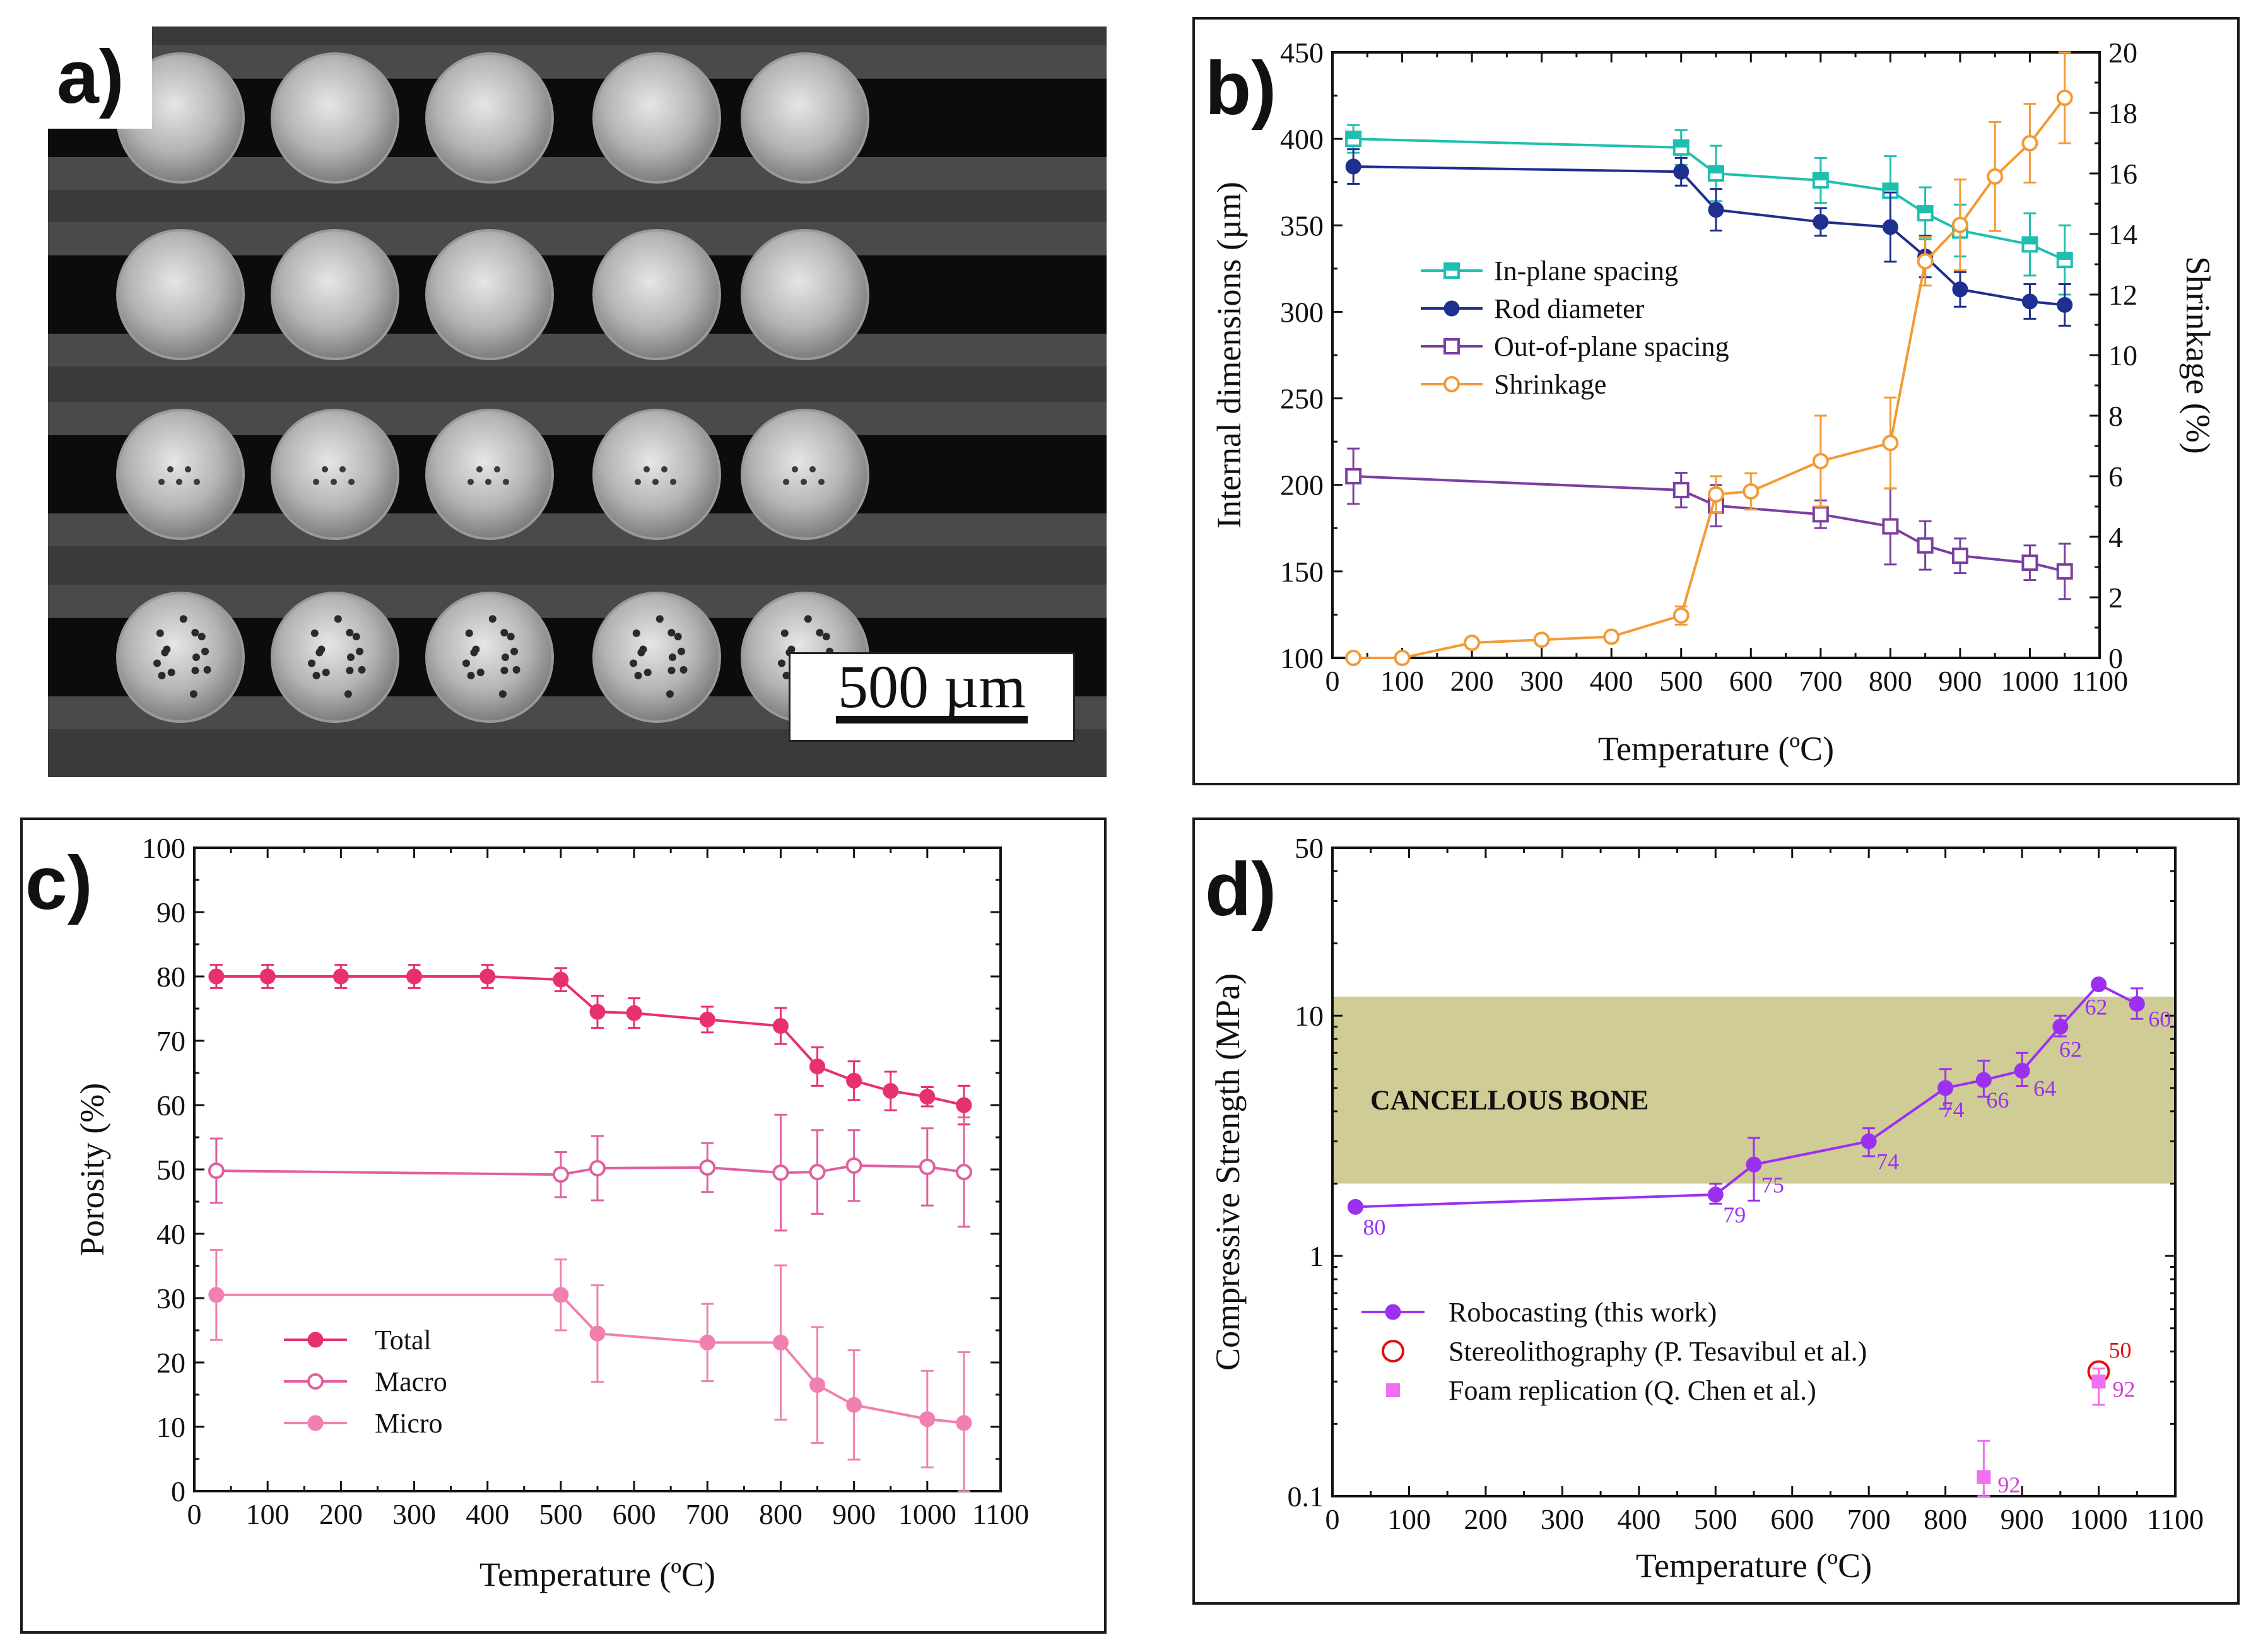 The image size is (2263, 1652). I want to click on scale-bar-label: 500 µm, so click(932, 686).